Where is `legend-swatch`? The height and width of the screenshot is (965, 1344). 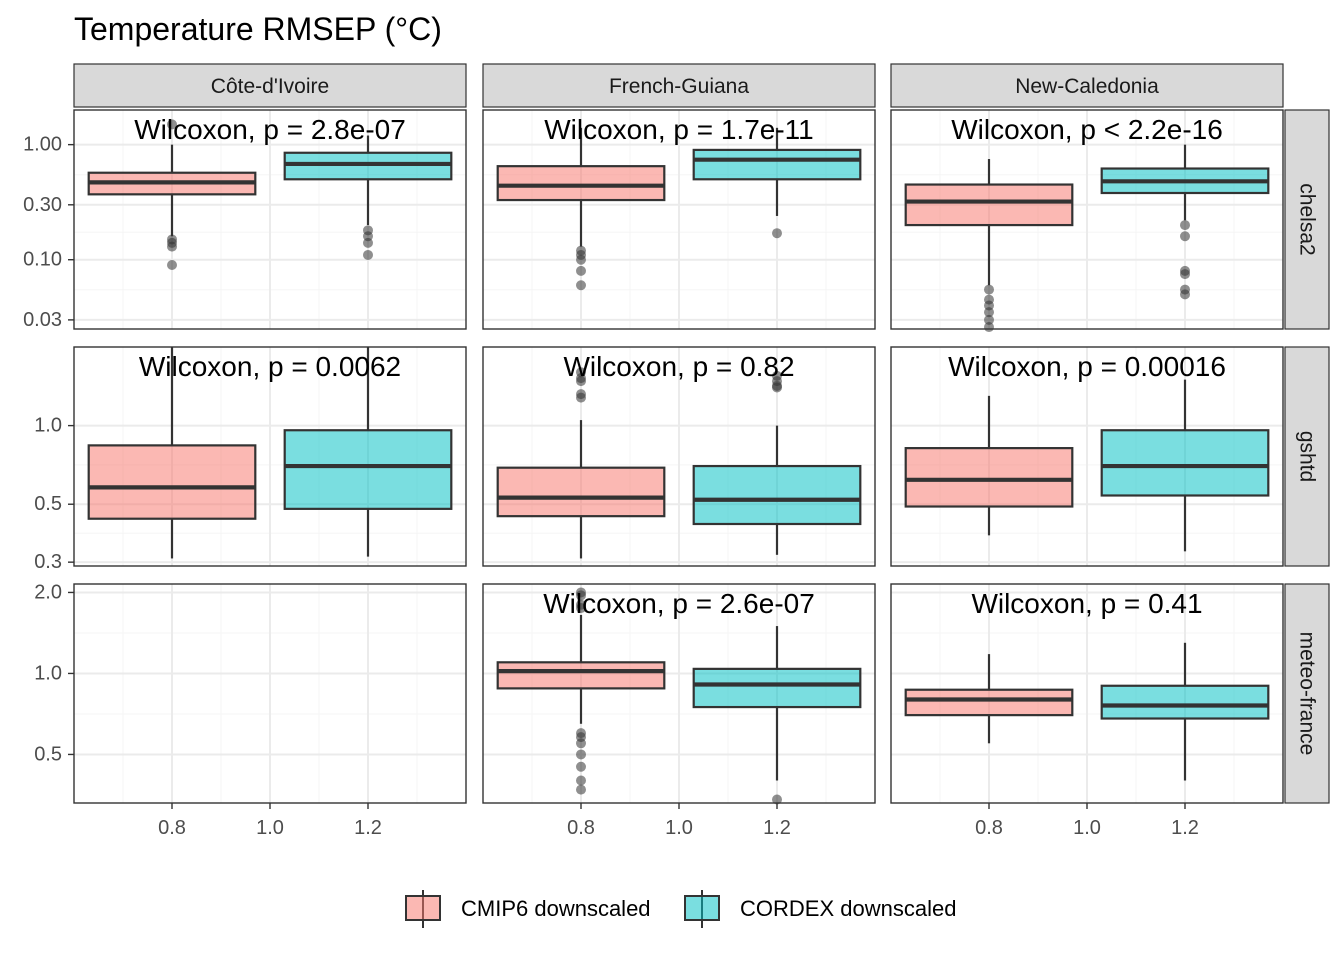
legend-swatch is located at coordinates (702, 908).